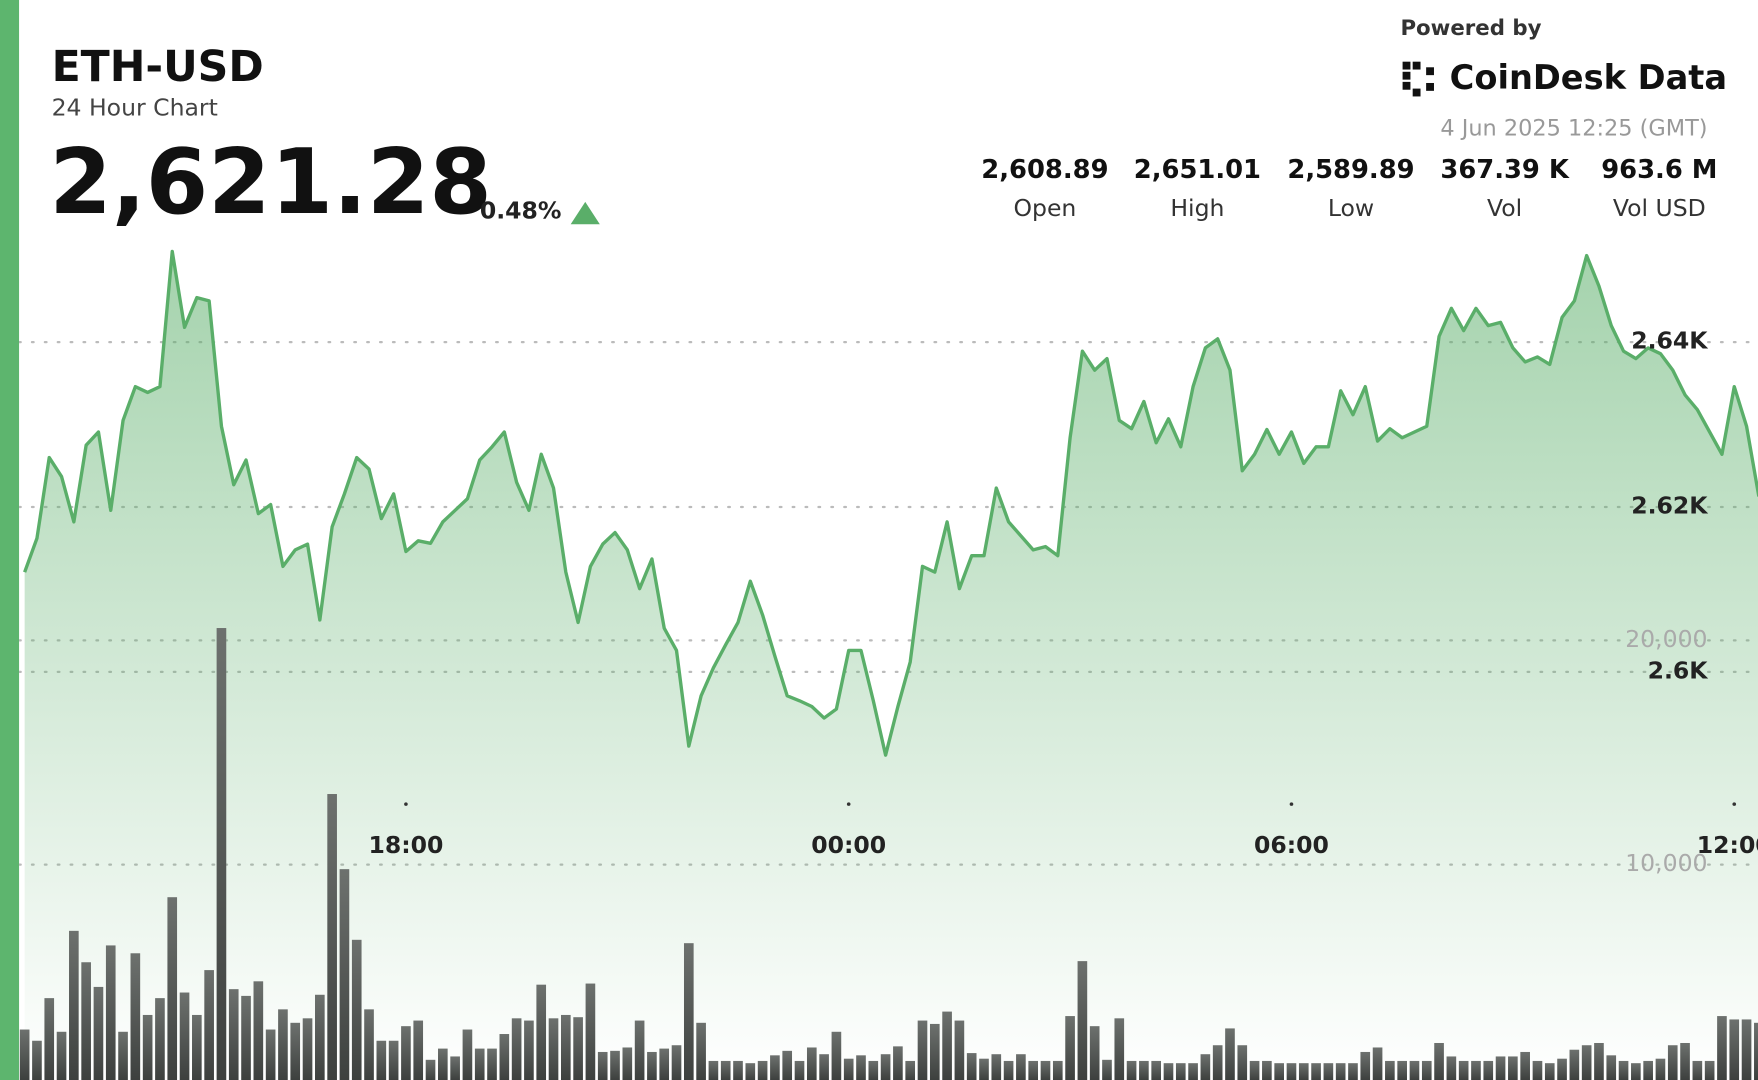 Image resolution: width=1758 pixels, height=1080 pixels. What do you see at coordinates (1588, 77) in the screenshot?
I see `brand-name: CoinDesk Data` at bounding box center [1588, 77].